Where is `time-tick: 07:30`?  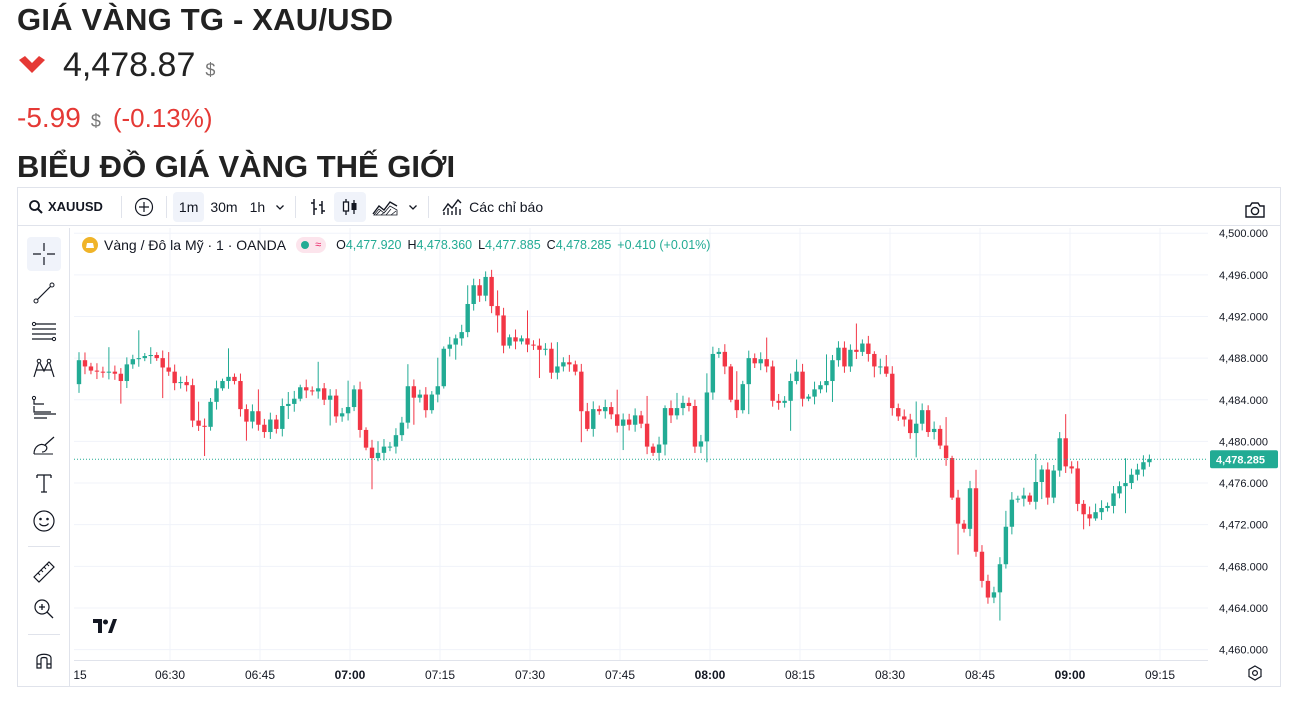
time-tick: 07:30 is located at coordinates (530, 675).